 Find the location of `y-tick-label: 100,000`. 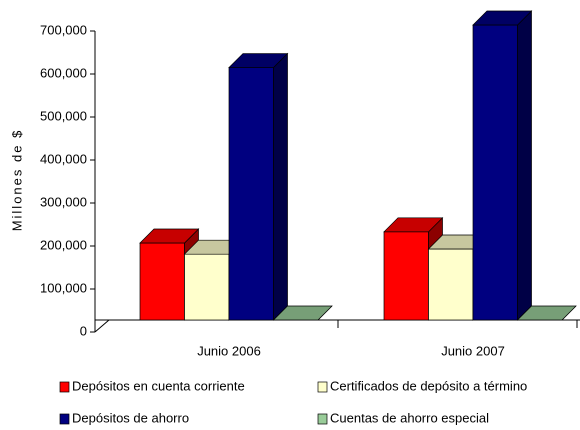

y-tick-label: 100,000 is located at coordinates (63, 287).